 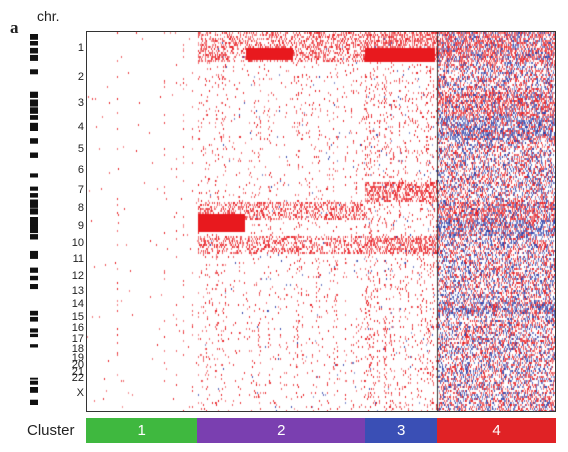 I want to click on chromosome-label: 14, so click(x=77, y=304).